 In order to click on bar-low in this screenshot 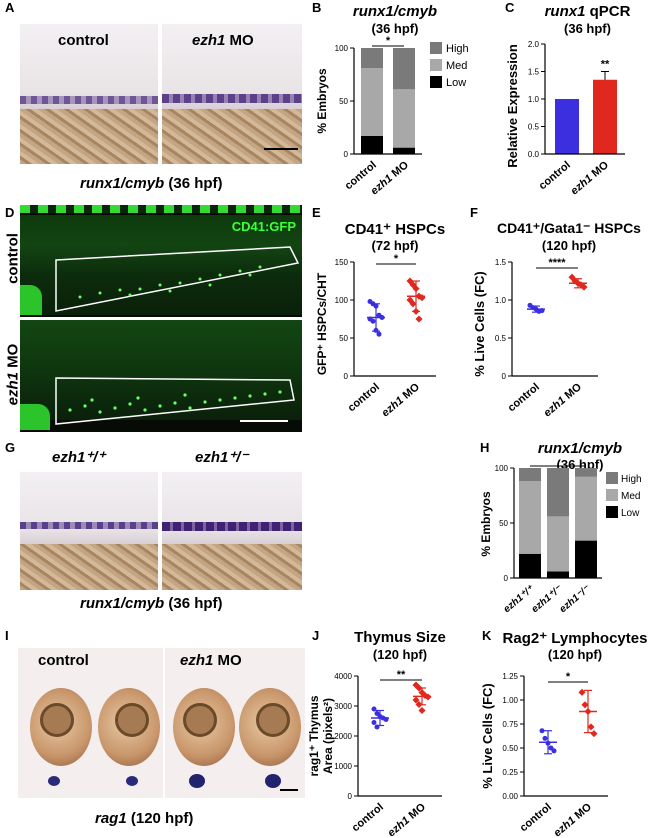, I will do `click(530, 565)`.